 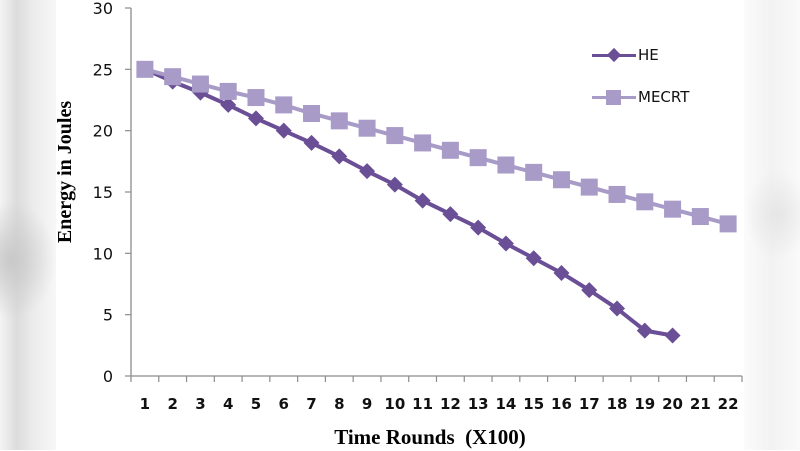 I want to click on y-tick-label: 5, so click(x=108, y=315).